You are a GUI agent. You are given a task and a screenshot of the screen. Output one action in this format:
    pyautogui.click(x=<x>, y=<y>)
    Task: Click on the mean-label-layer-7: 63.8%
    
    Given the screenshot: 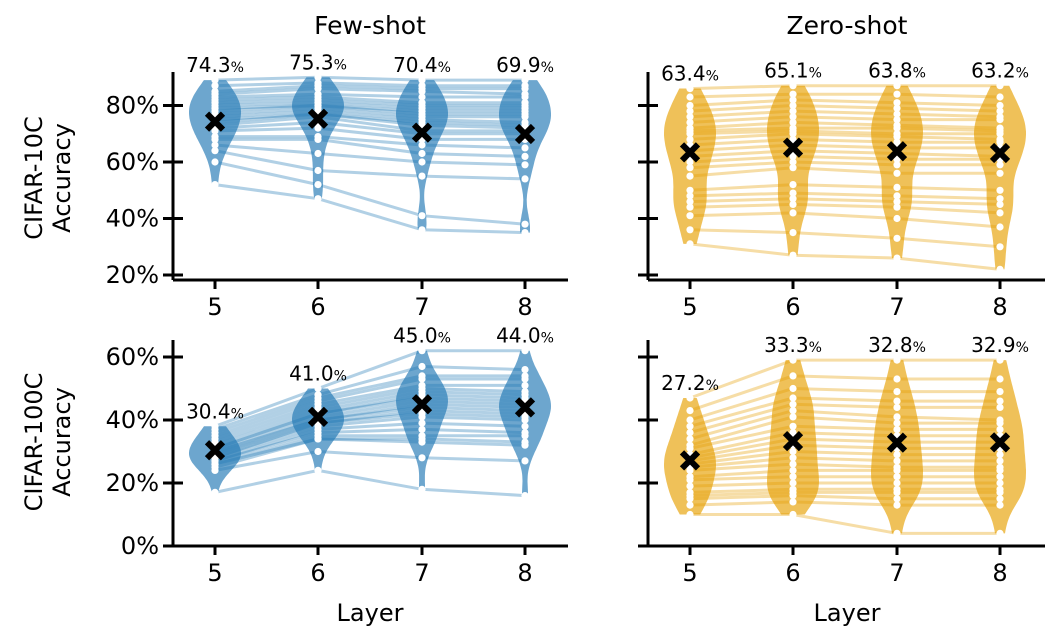 What is the action you would take?
    pyautogui.click(x=897, y=71)
    